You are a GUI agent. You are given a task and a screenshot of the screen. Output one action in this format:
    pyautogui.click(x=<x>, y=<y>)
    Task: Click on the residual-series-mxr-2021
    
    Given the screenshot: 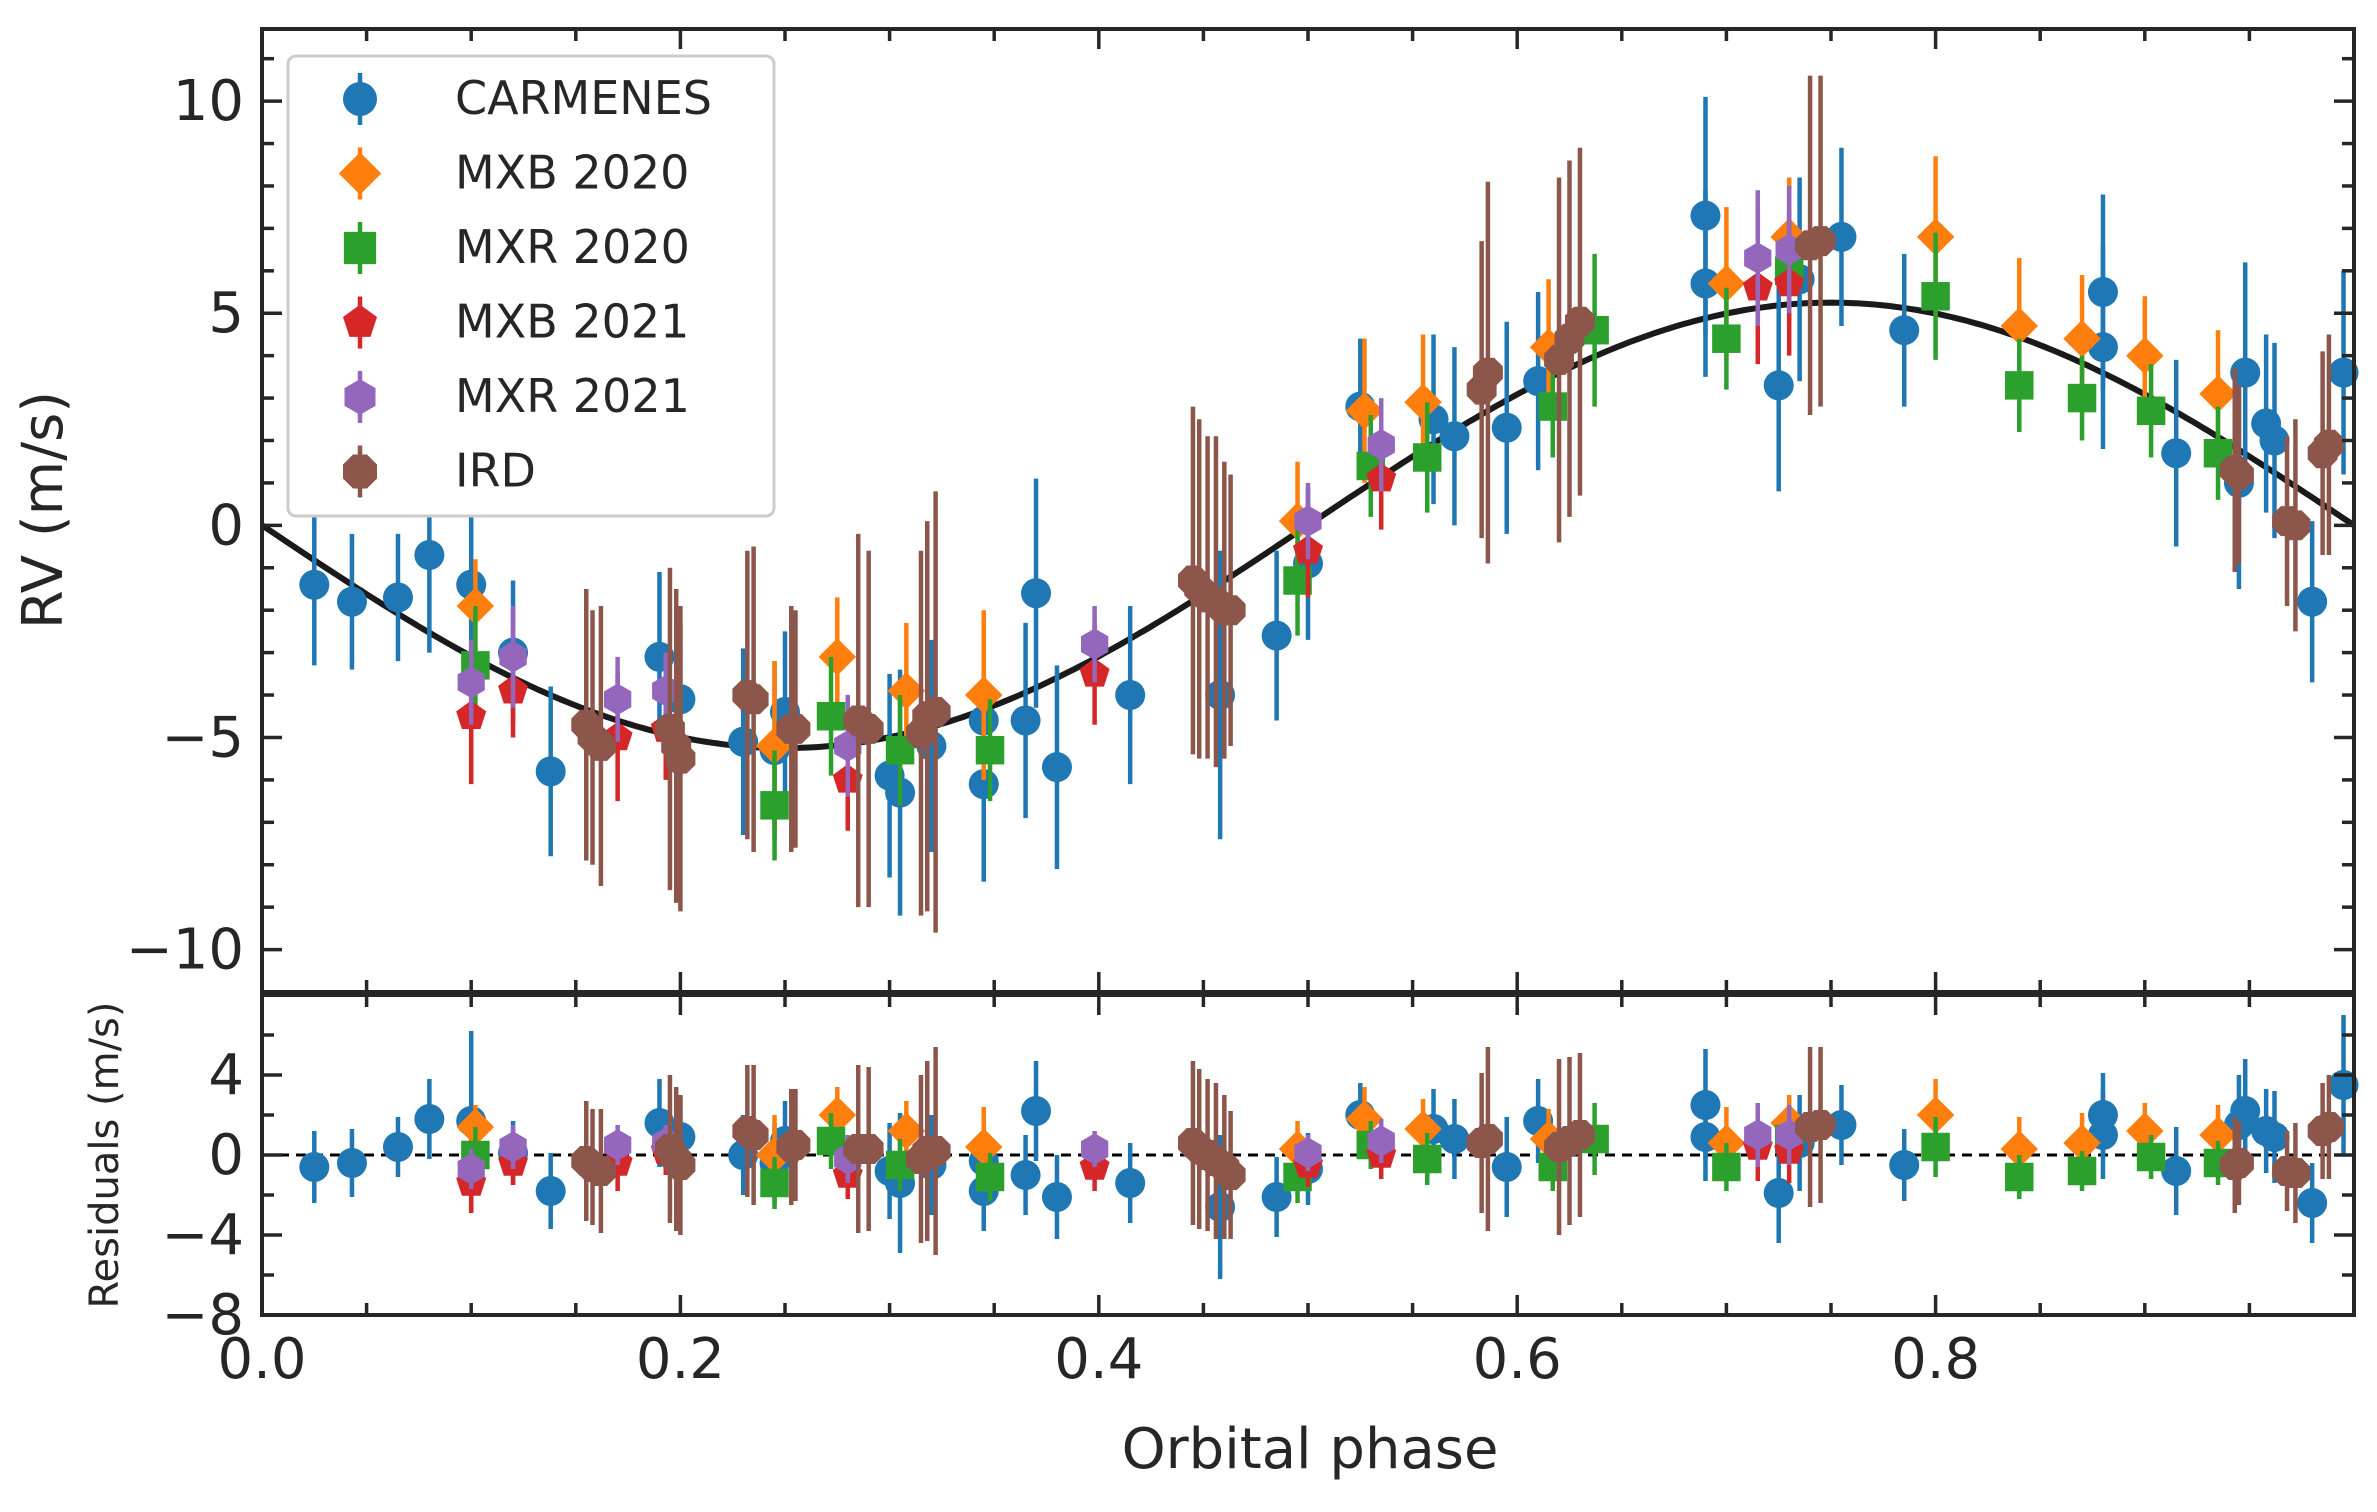 What is the action you would take?
    pyautogui.click(x=1130, y=1146)
    